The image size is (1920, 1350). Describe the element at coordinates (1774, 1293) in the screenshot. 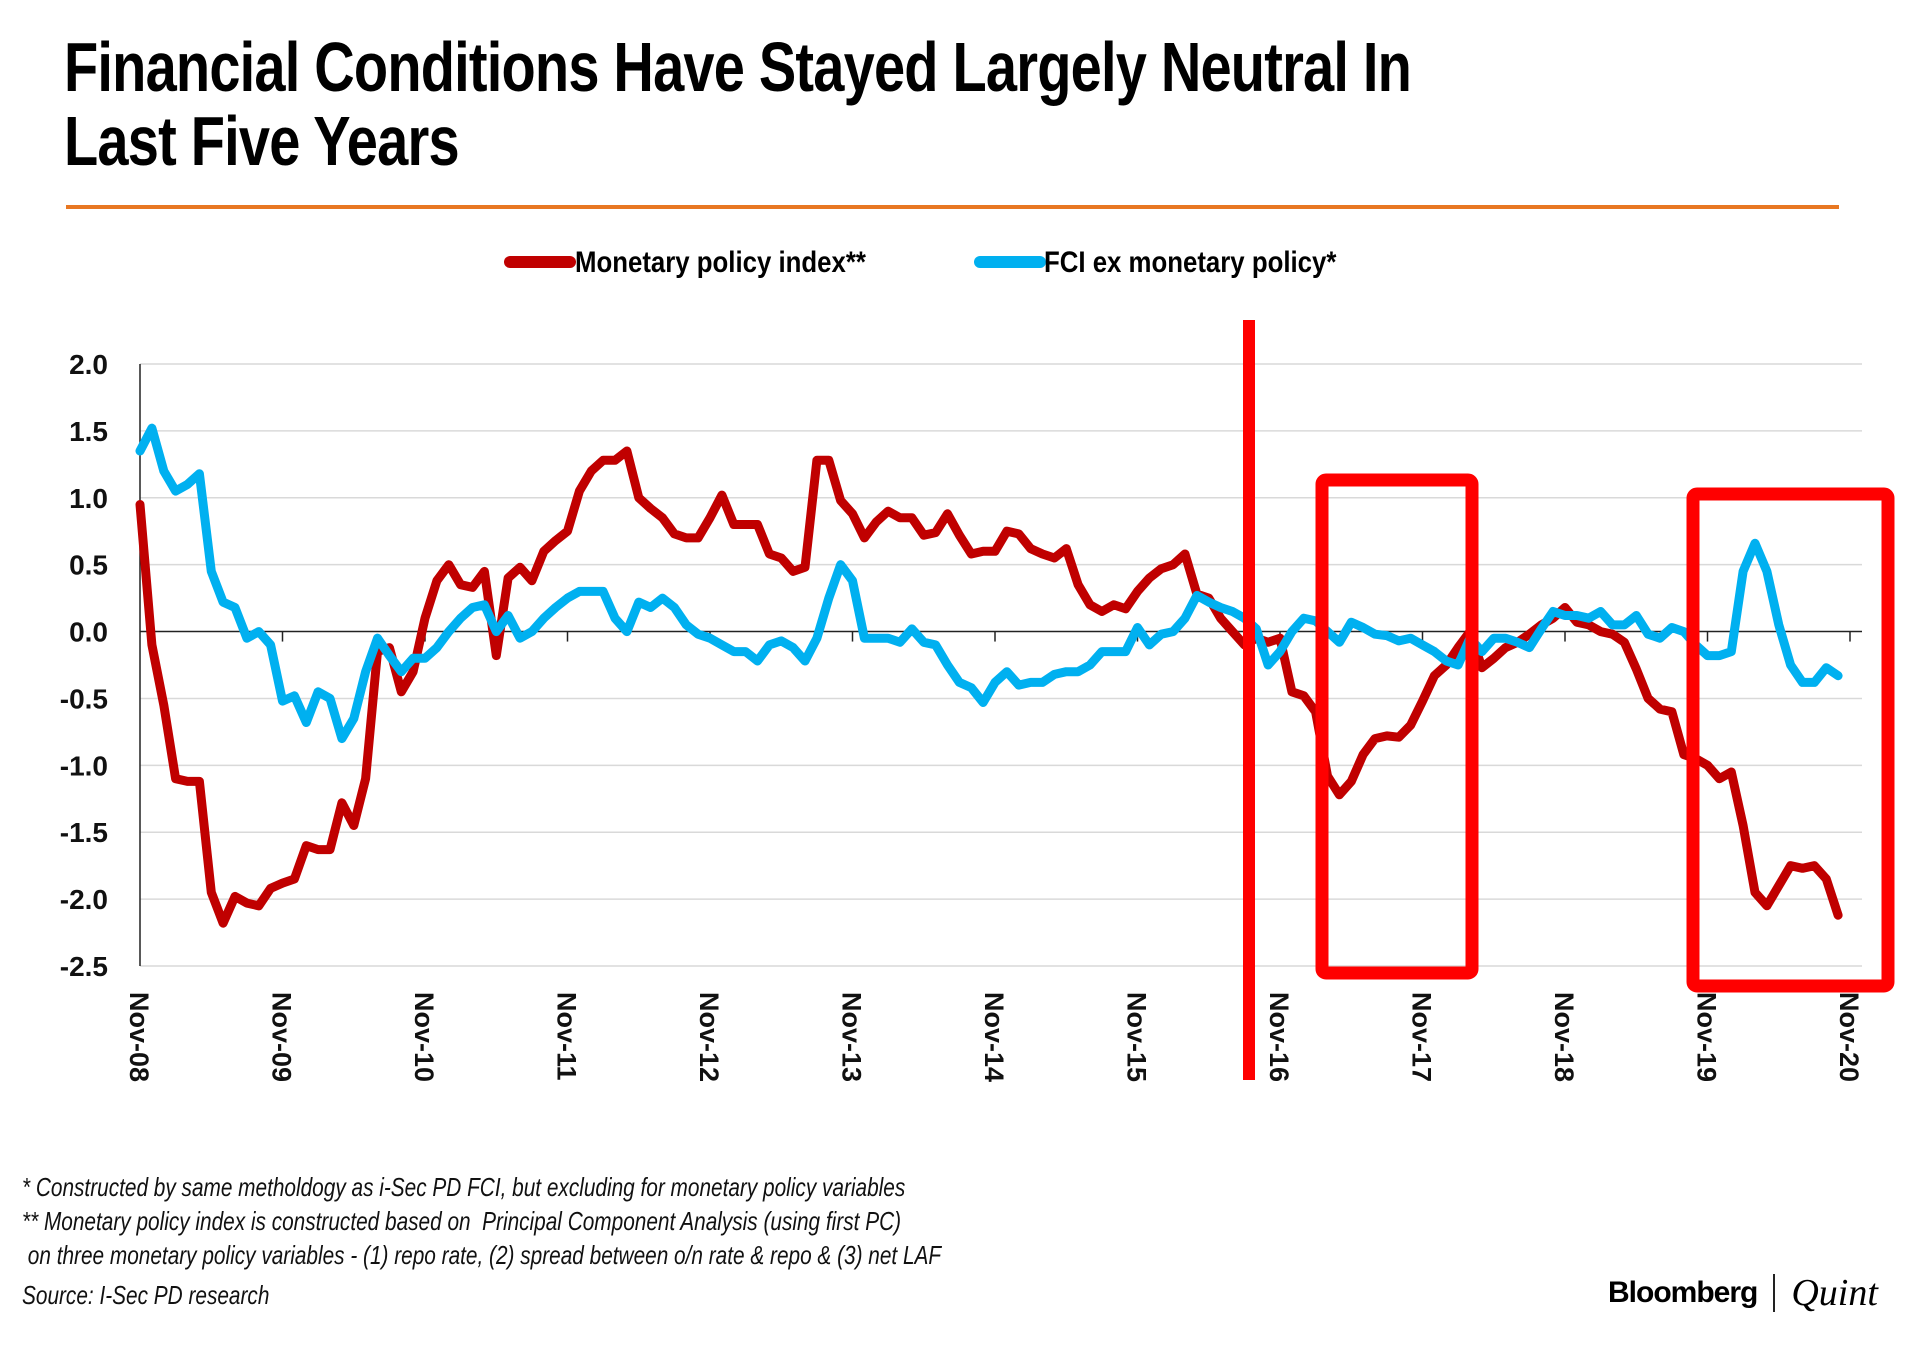

I see `brand-separator` at that location.